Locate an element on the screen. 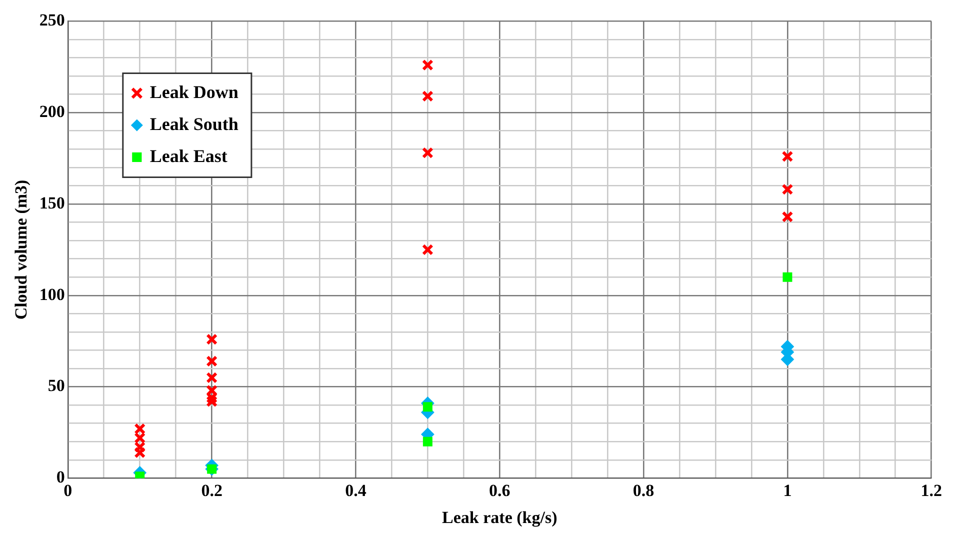  y-axis-title: Cloud volume (m3) is located at coordinates (21, 250).